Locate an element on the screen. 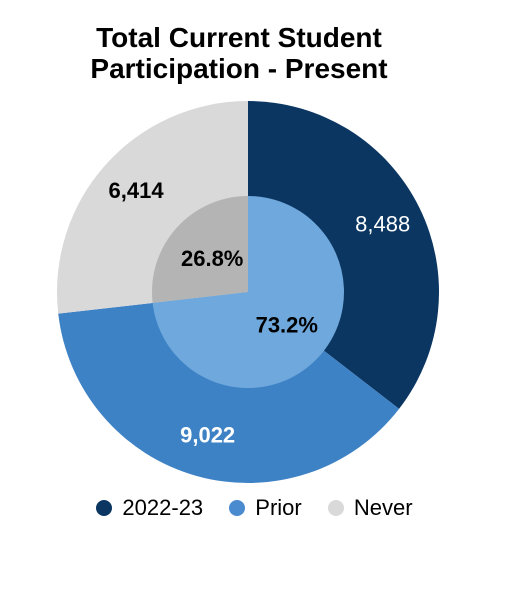  legend-label-2022-23: 2022-23 is located at coordinates (163, 507).